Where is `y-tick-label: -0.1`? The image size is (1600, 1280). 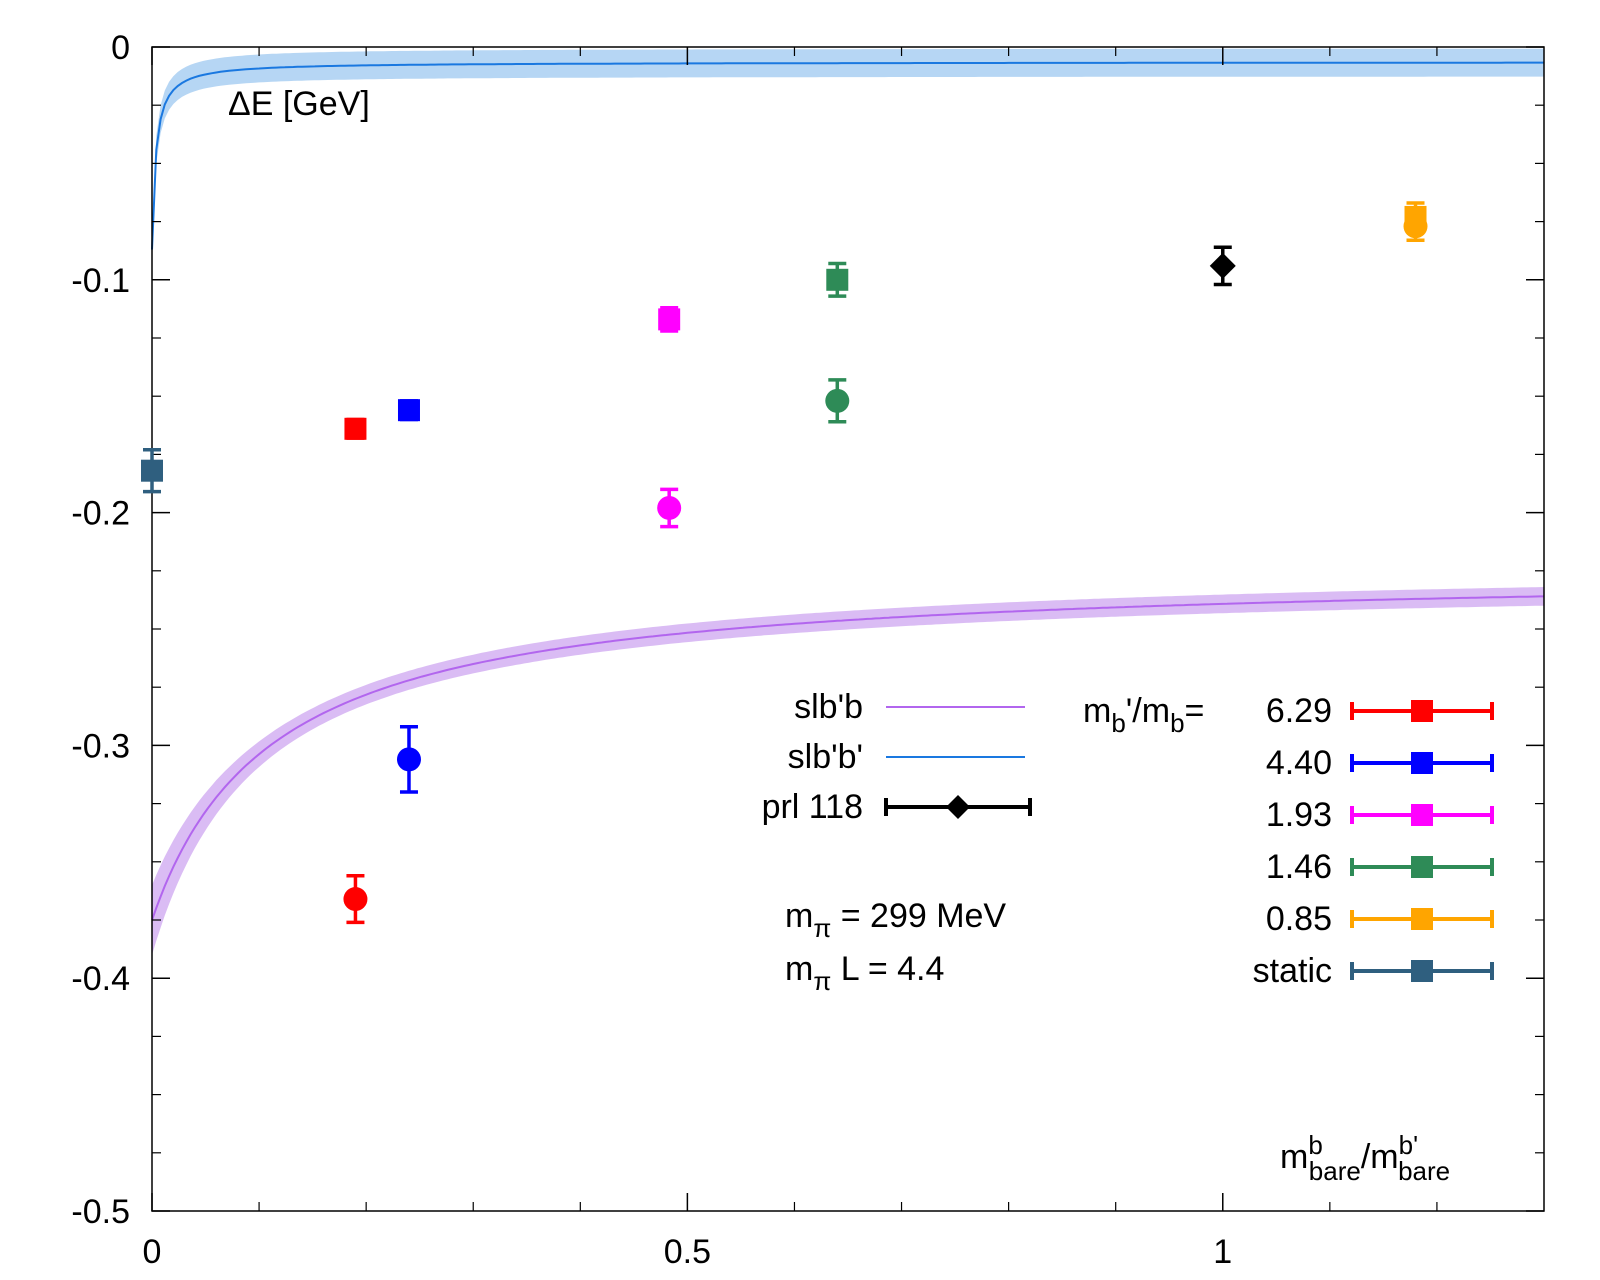
y-tick-label: -0.1 is located at coordinates (100, 281).